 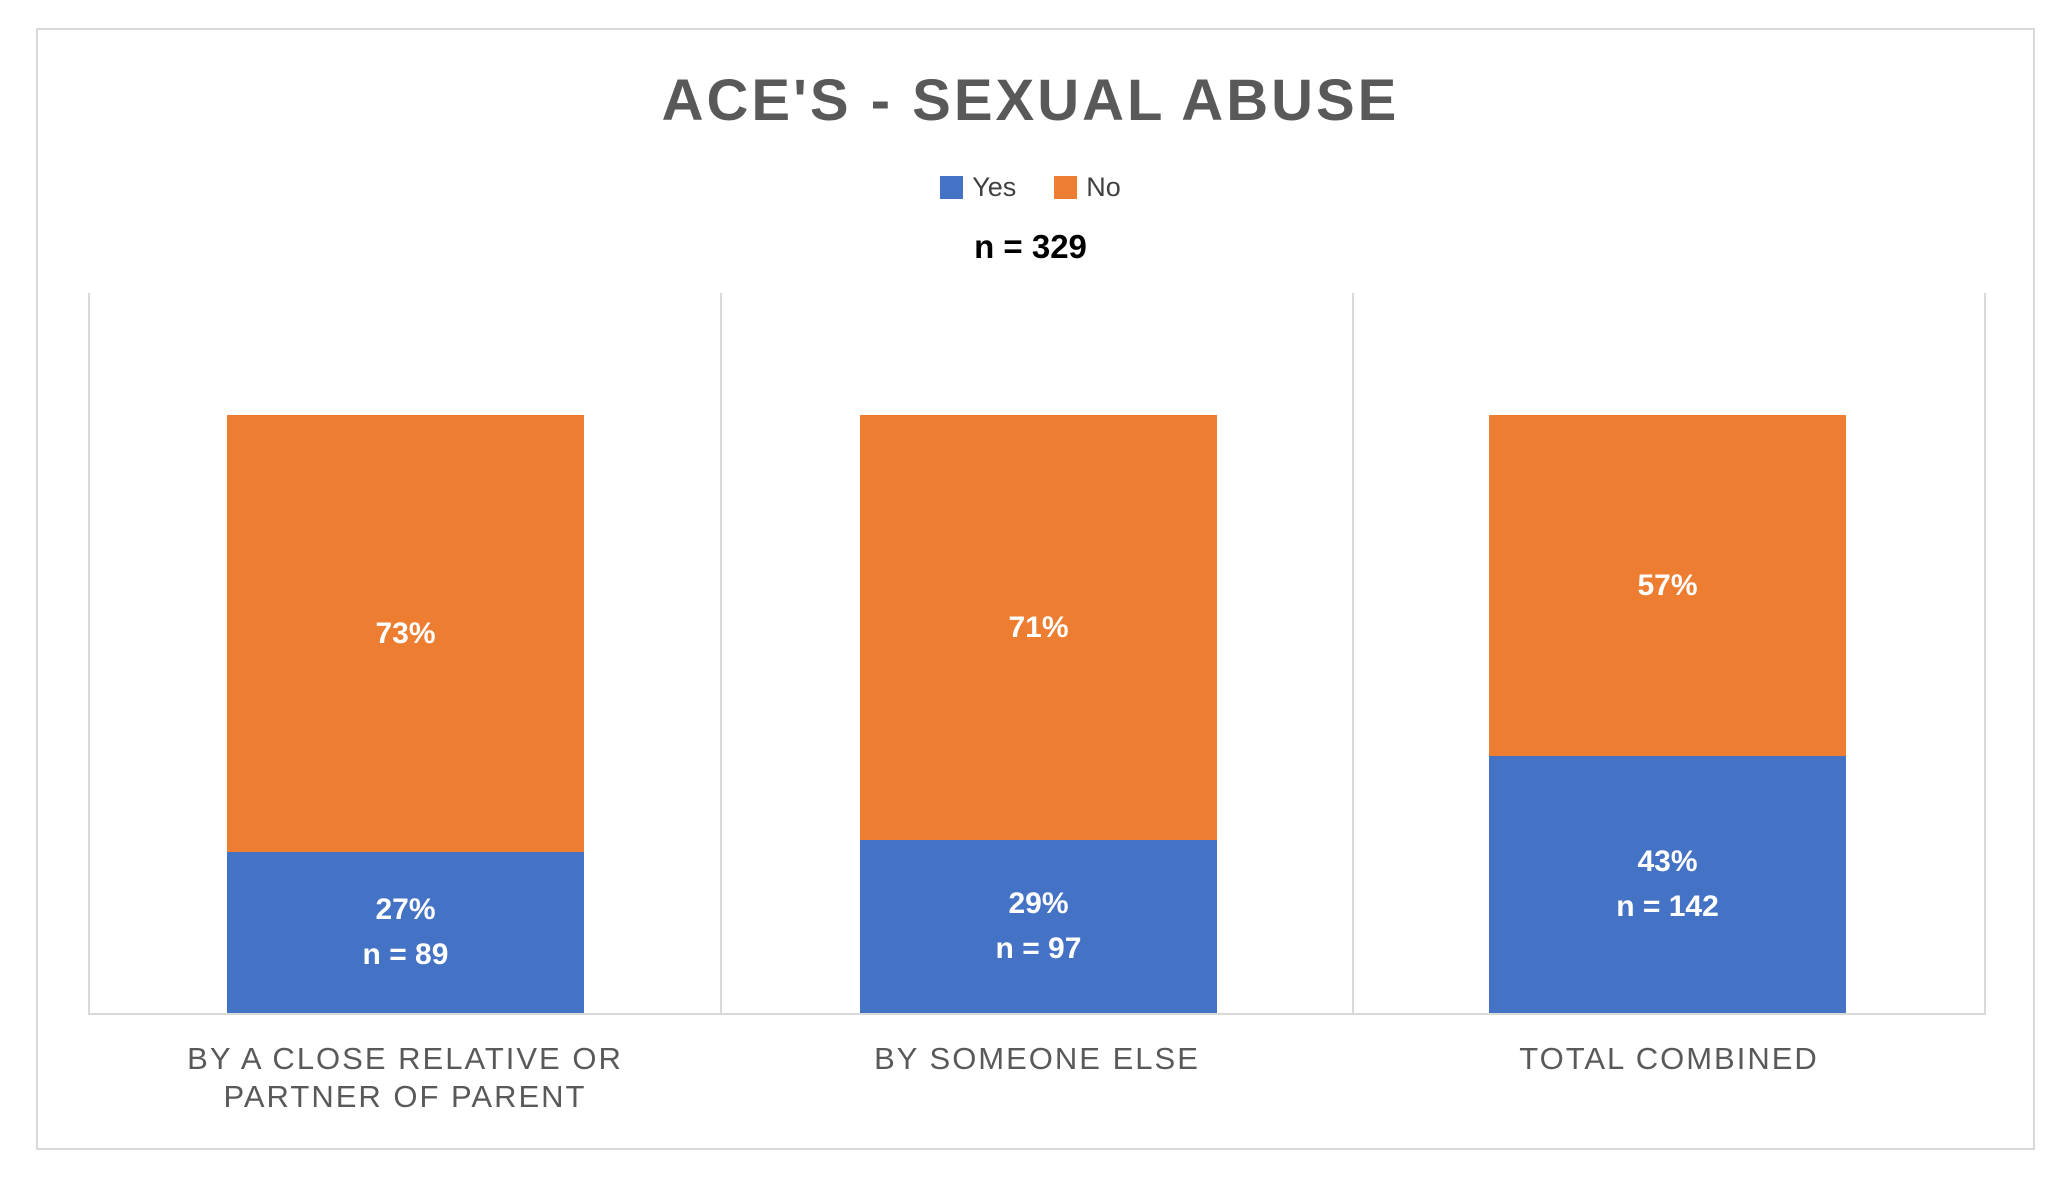 I want to click on segment-no-pct-label: 71%, so click(x=1038, y=627).